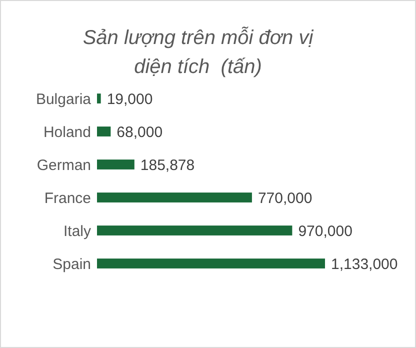 The height and width of the screenshot is (348, 416). I want to click on data-label: 185,878, so click(167, 165).